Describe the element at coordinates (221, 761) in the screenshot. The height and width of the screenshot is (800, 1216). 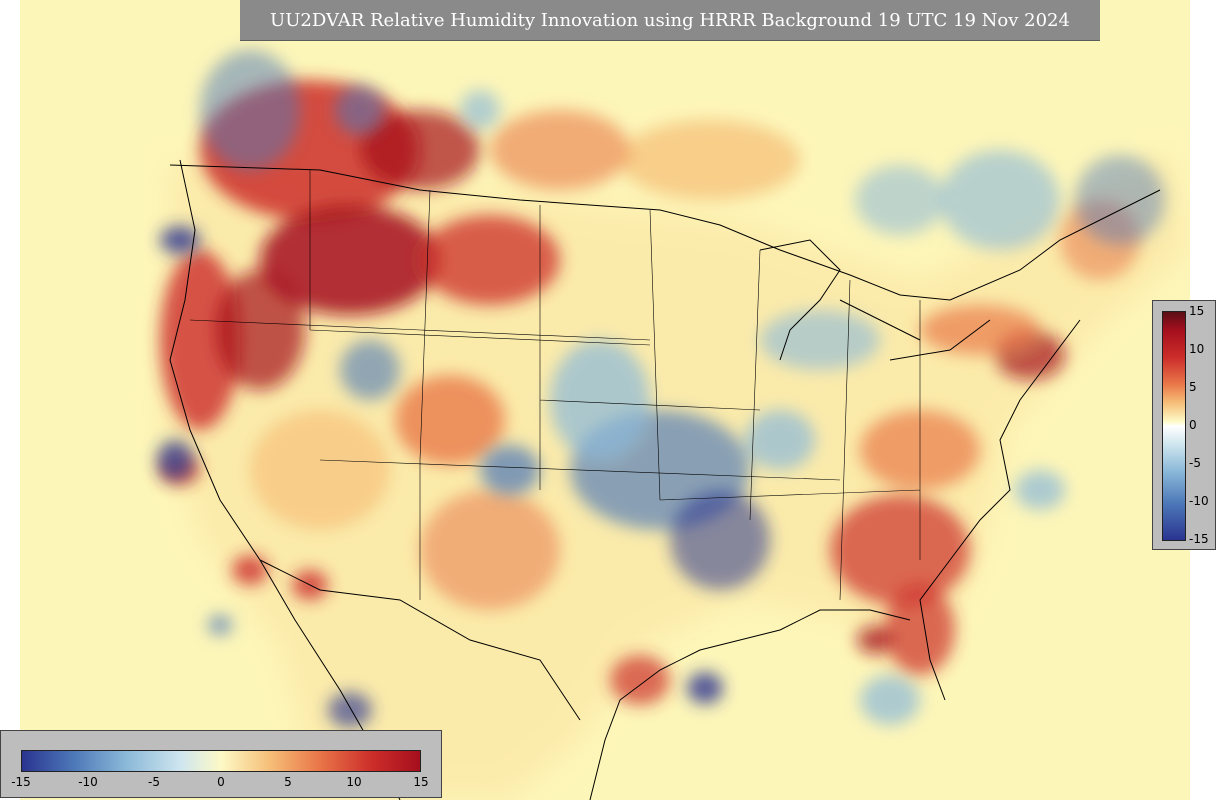
I see `horizontal-colorbar-gradient` at that location.